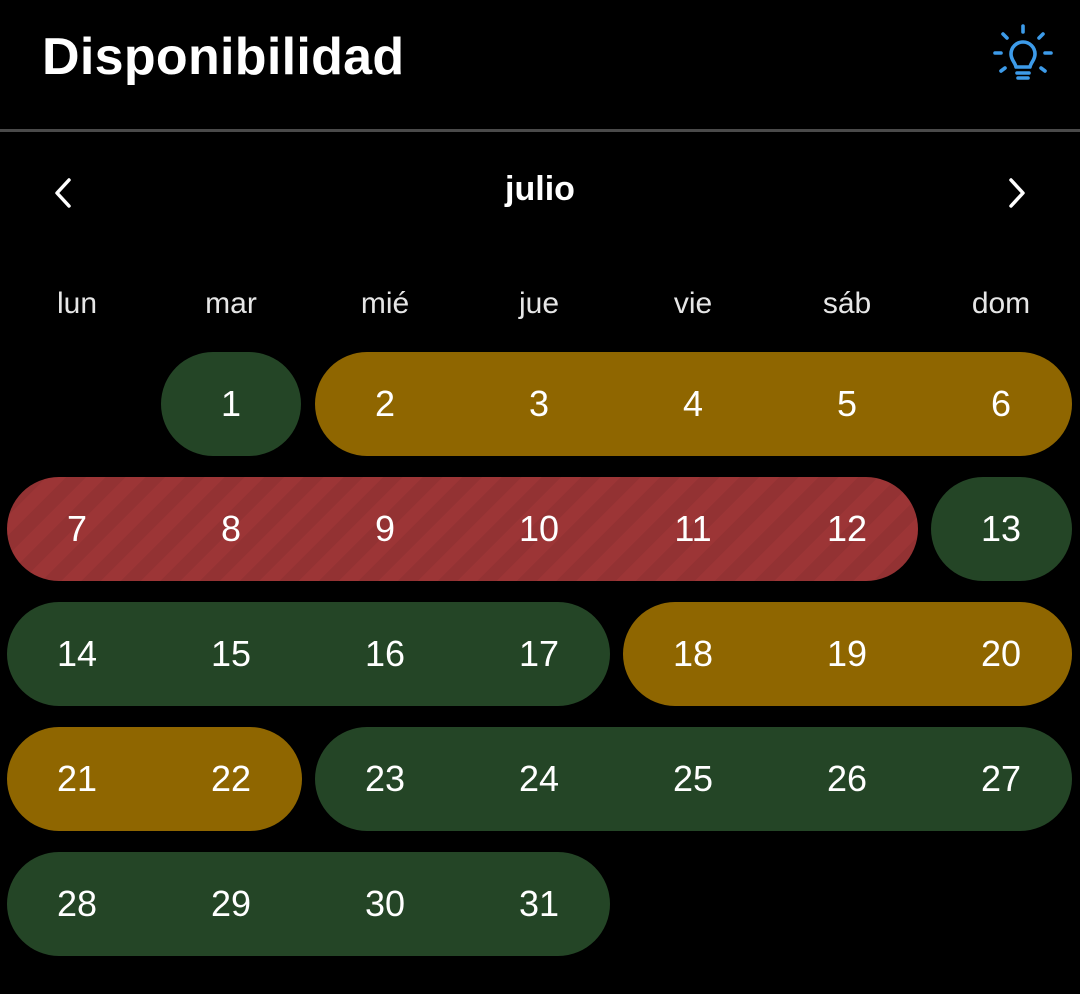 This screenshot has height=994, width=1080. What do you see at coordinates (77, 303) in the screenshot?
I see `weekday-mon: lun` at bounding box center [77, 303].